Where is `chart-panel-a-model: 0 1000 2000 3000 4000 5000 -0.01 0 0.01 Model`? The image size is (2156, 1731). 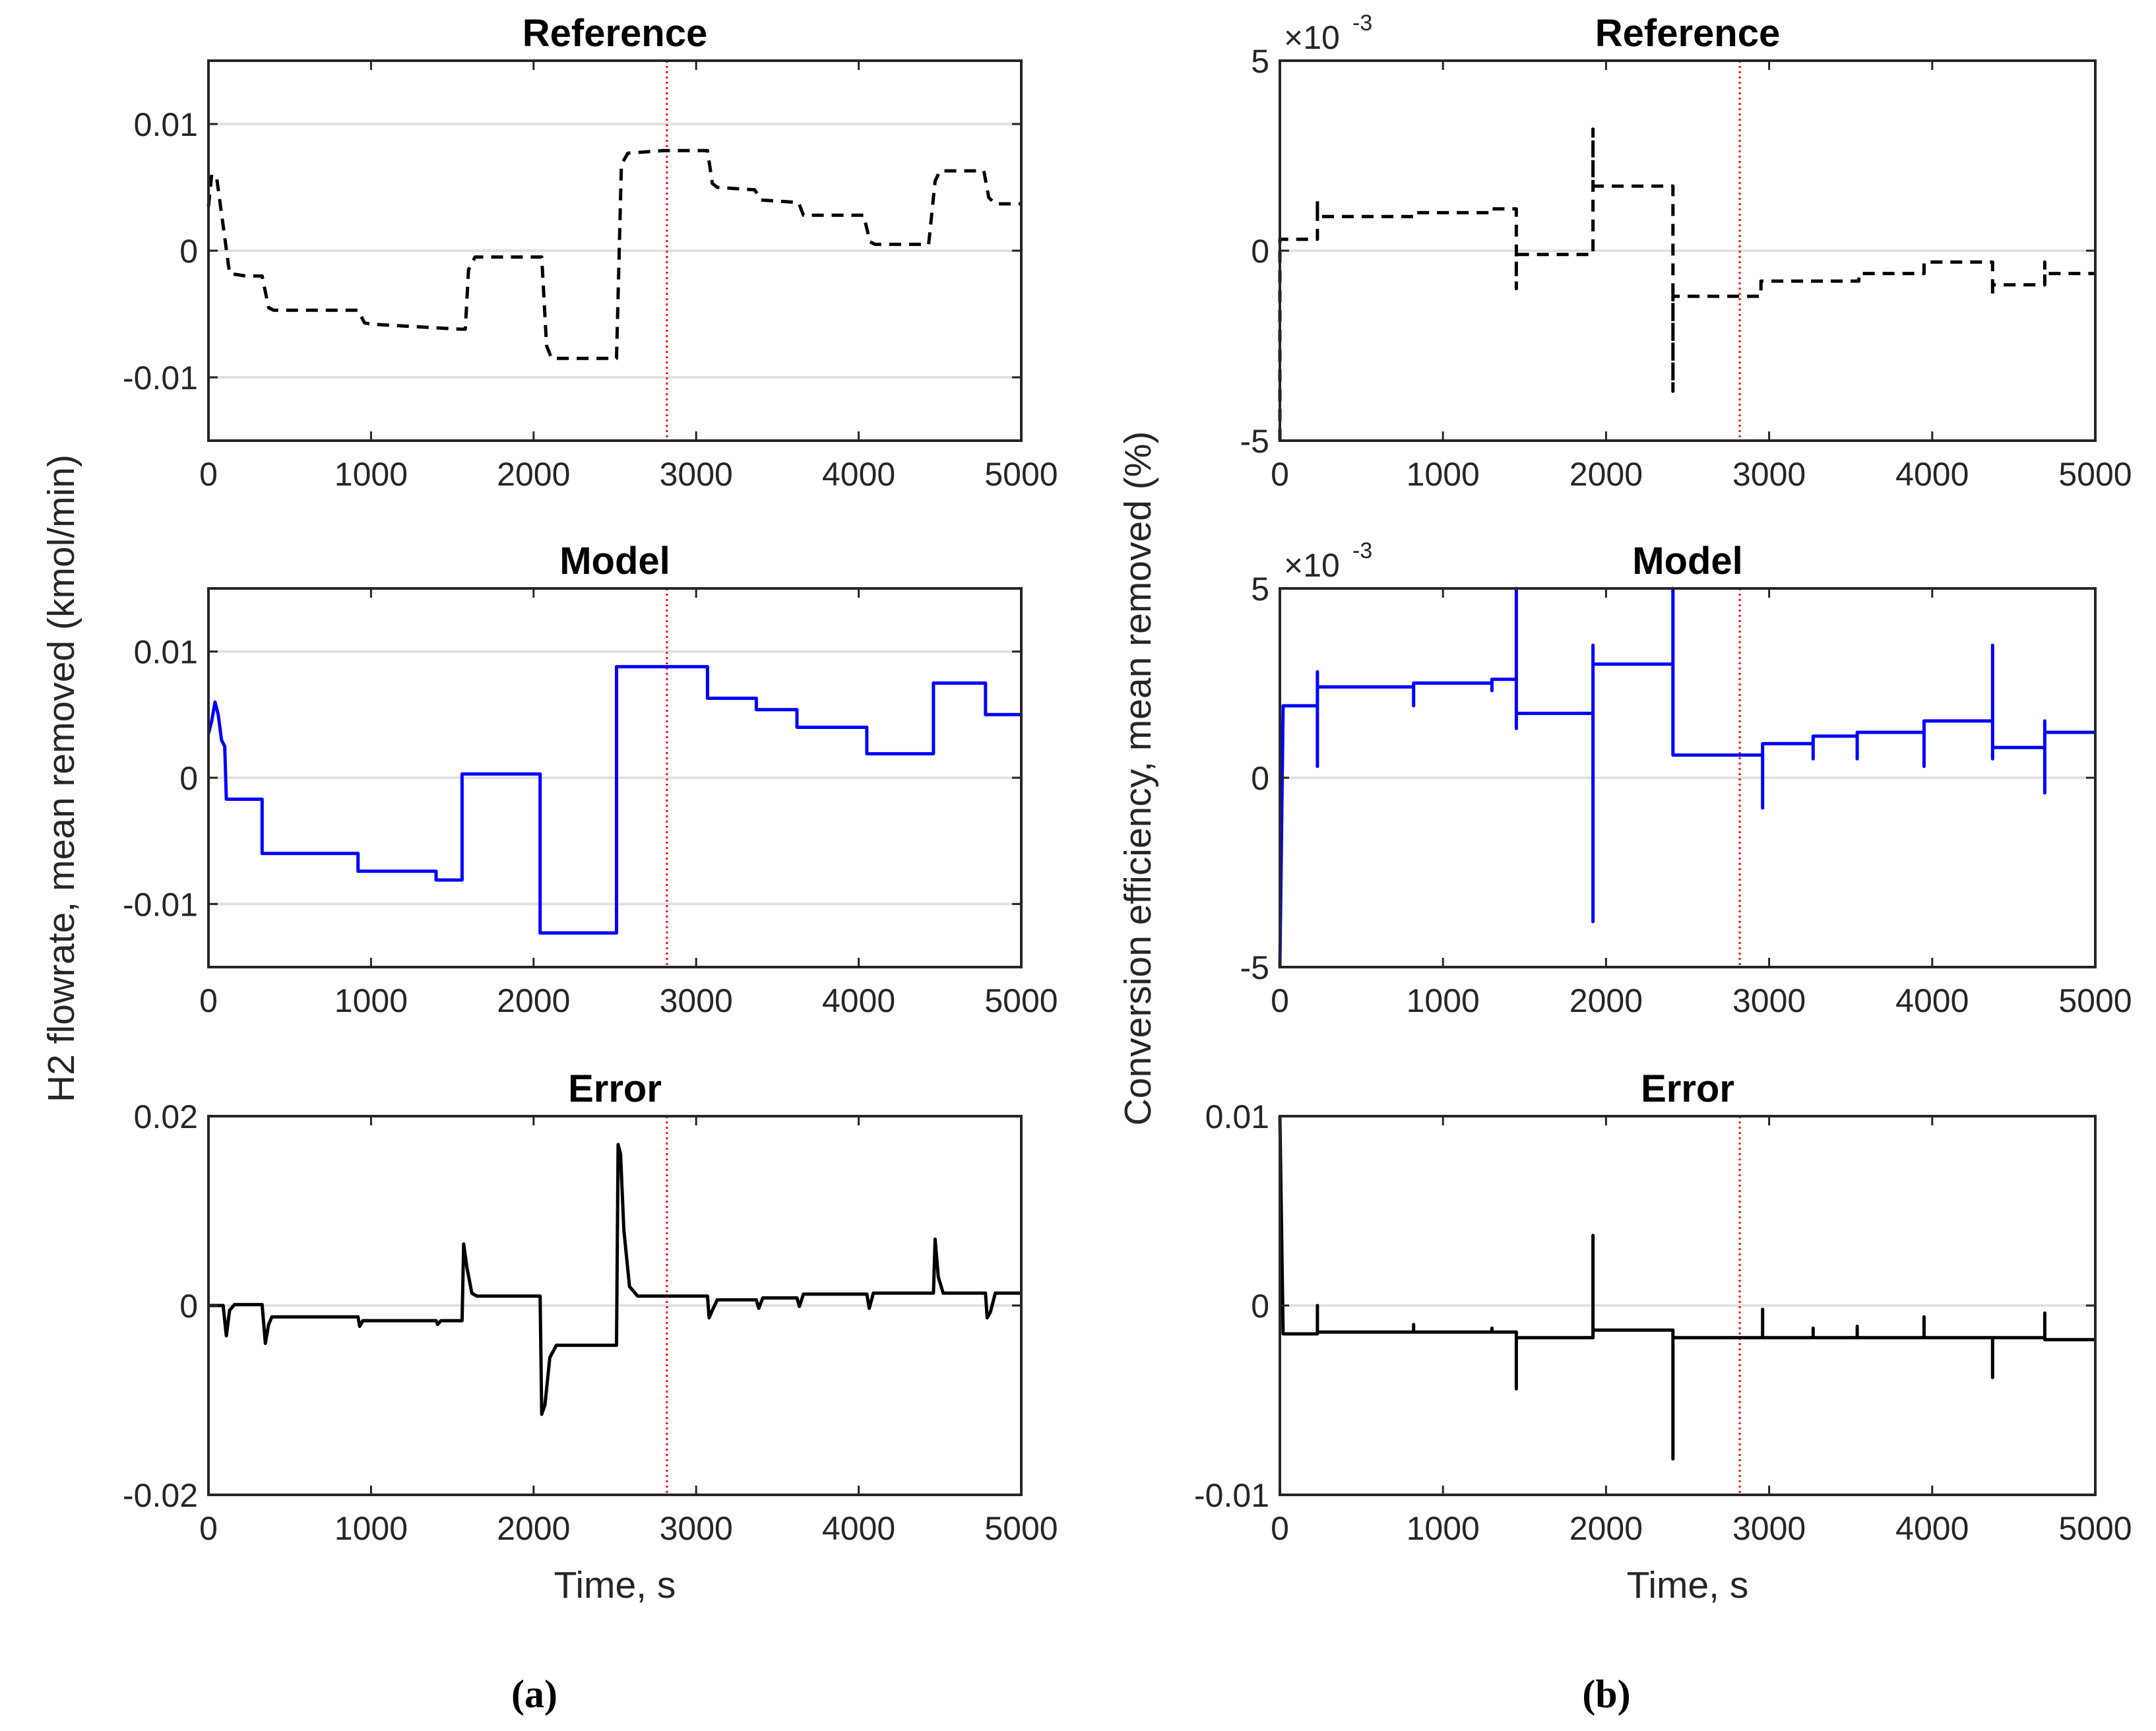
chart-panel-a-model: 0 1000 2000 3000 4000 5000 -0.01 0 0.01 Model is located at coordinates (590, 779).